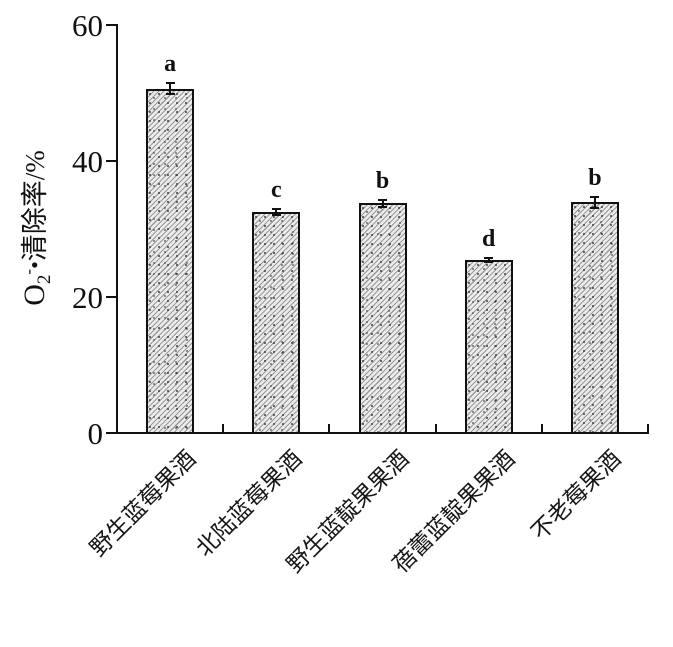  What do you see at coordinates (28, 271) in the screenshot?
I see `y-axis-title-superscript: -` at bounding box center [28, 271].